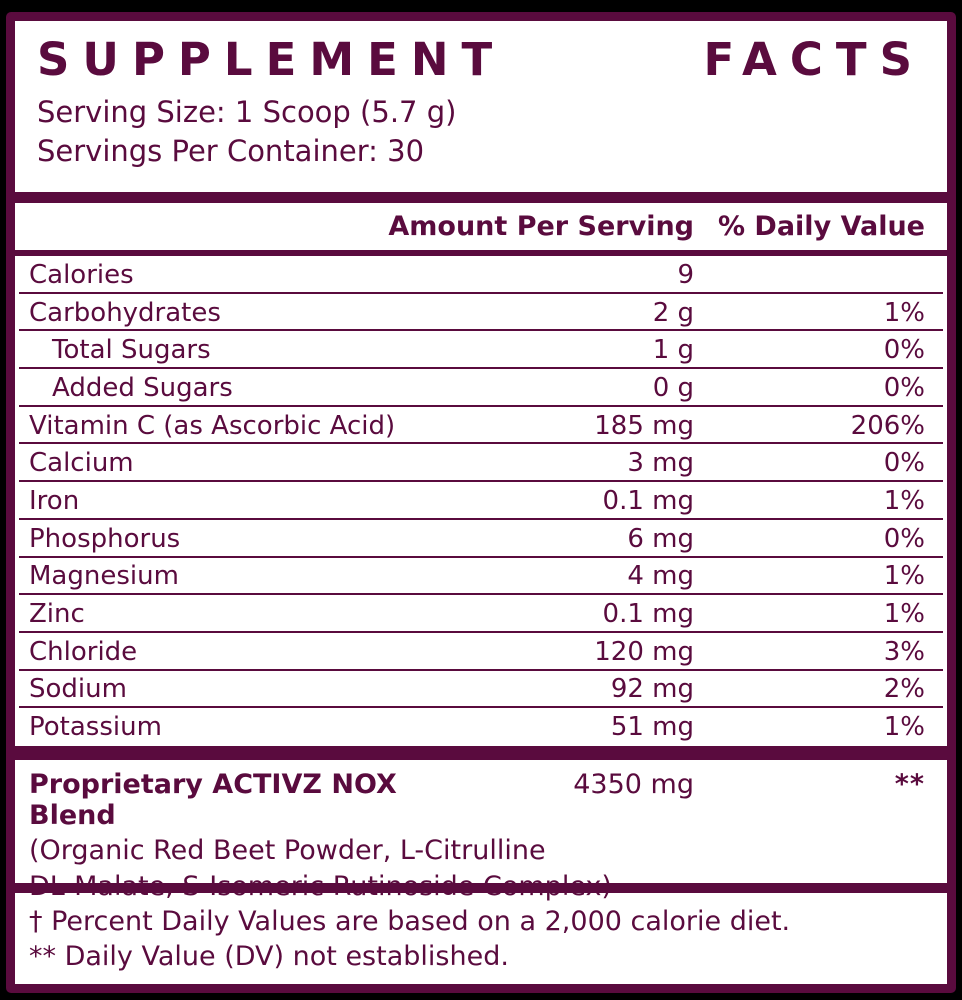 This screenshot has height=1000, width=962. What do you see at coordinates (660, 463) in the screenshot?
I see `nutrient-amount: 3 mg` at bounding box center [660, 463].